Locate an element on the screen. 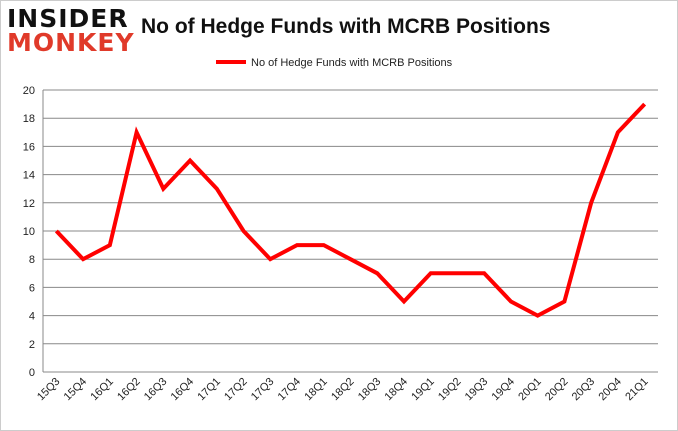 This screenshot has height=431, width=678. y-tick-label: 4 is located at coordinates (32, 317).